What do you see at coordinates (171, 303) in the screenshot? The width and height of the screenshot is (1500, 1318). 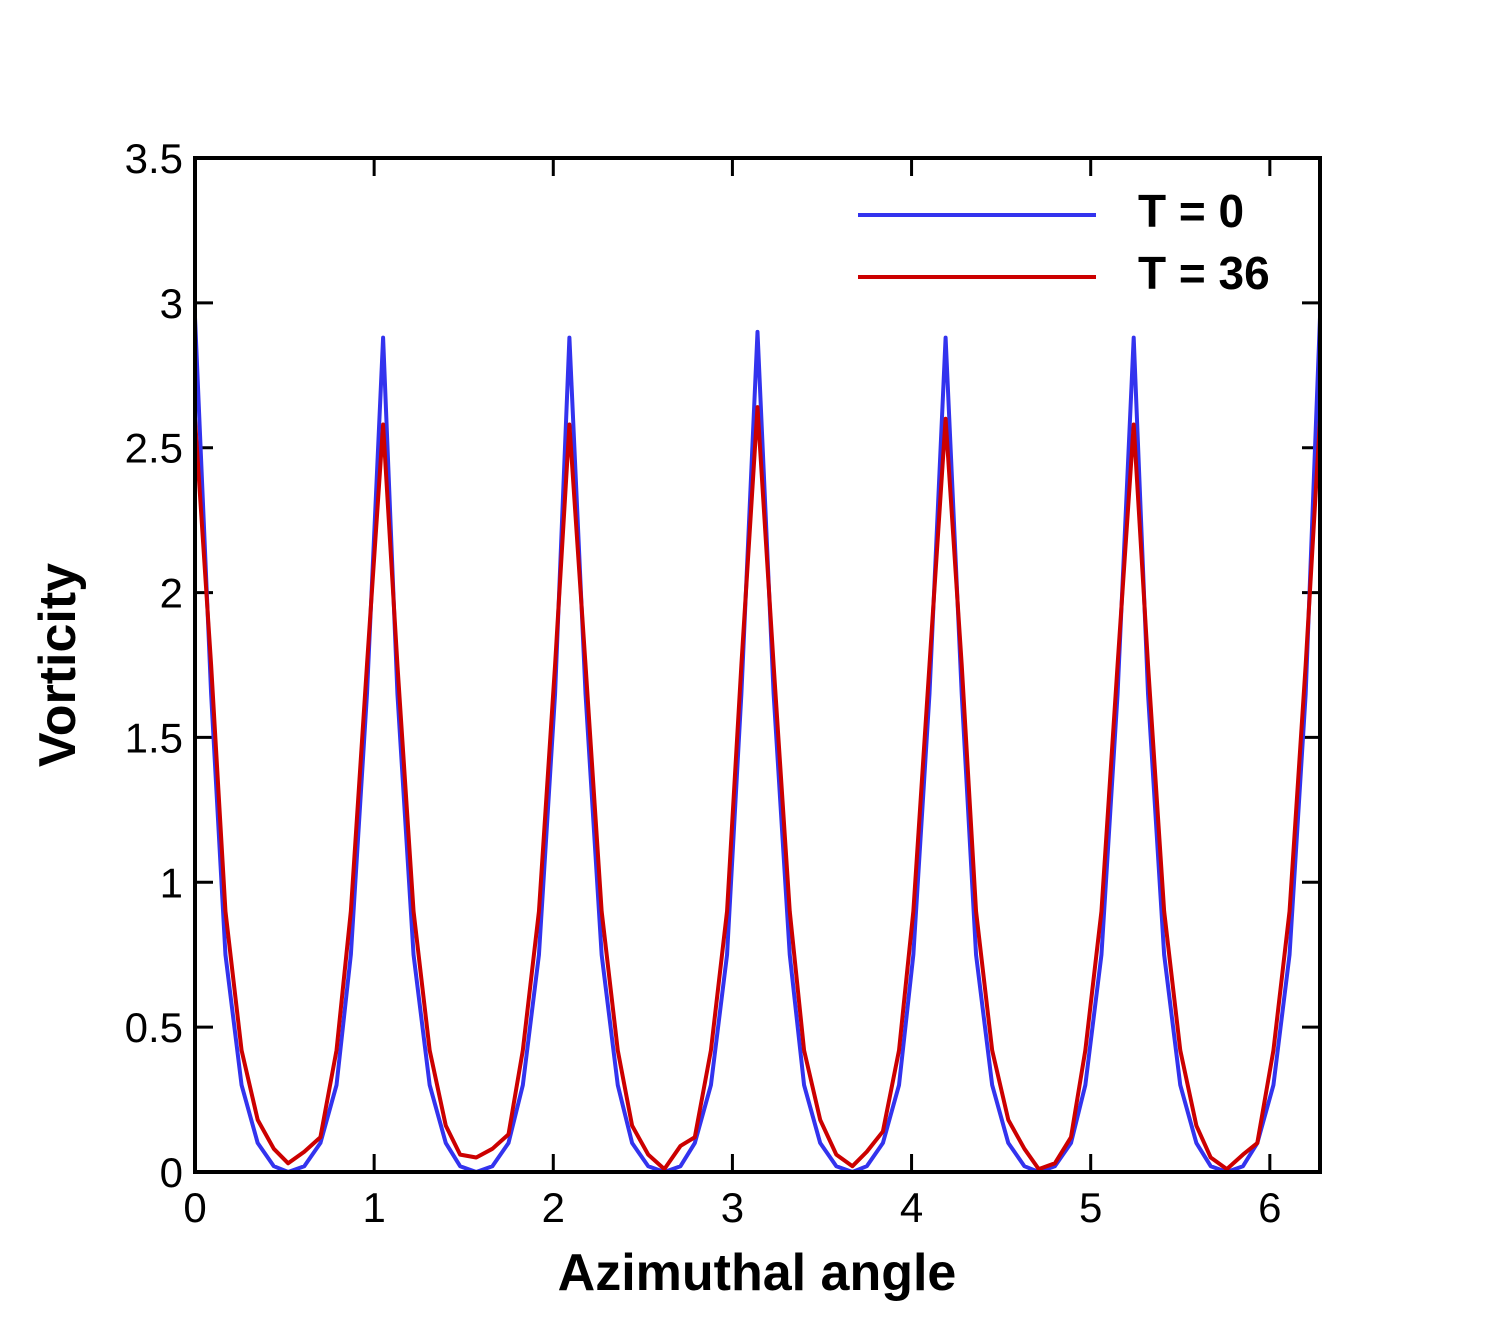 I see `y-tick-label: 3` at bounding box center [171, 303].